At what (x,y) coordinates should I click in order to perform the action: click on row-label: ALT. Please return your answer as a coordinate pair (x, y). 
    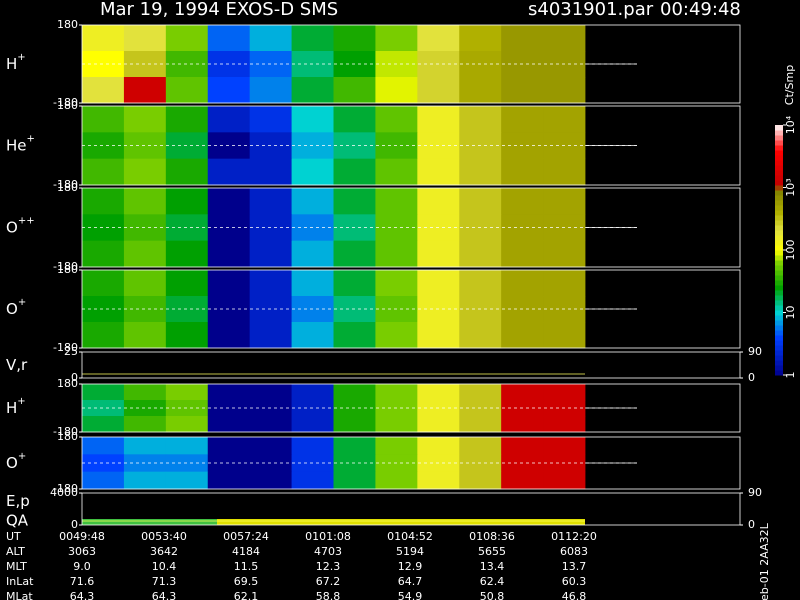
    Looking at the image, I should click on (15, 551).